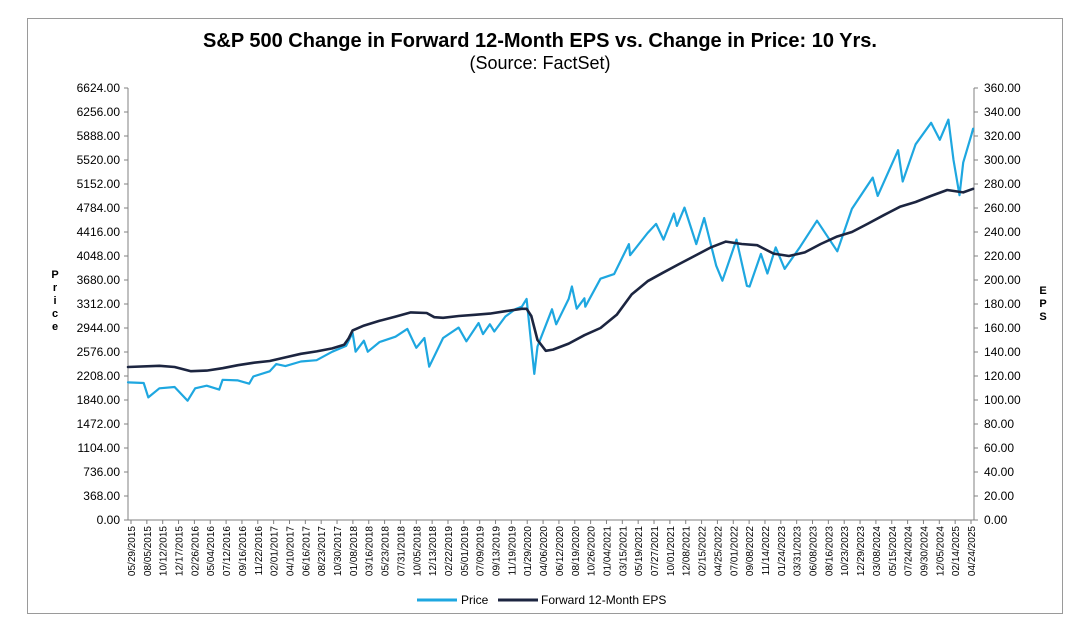 The height and width of the screenshot is (621, 1080). Describe the element at coordinates (623, 551) in the screenshot. I see `x-tick-label: 03/15/2021` at that location.